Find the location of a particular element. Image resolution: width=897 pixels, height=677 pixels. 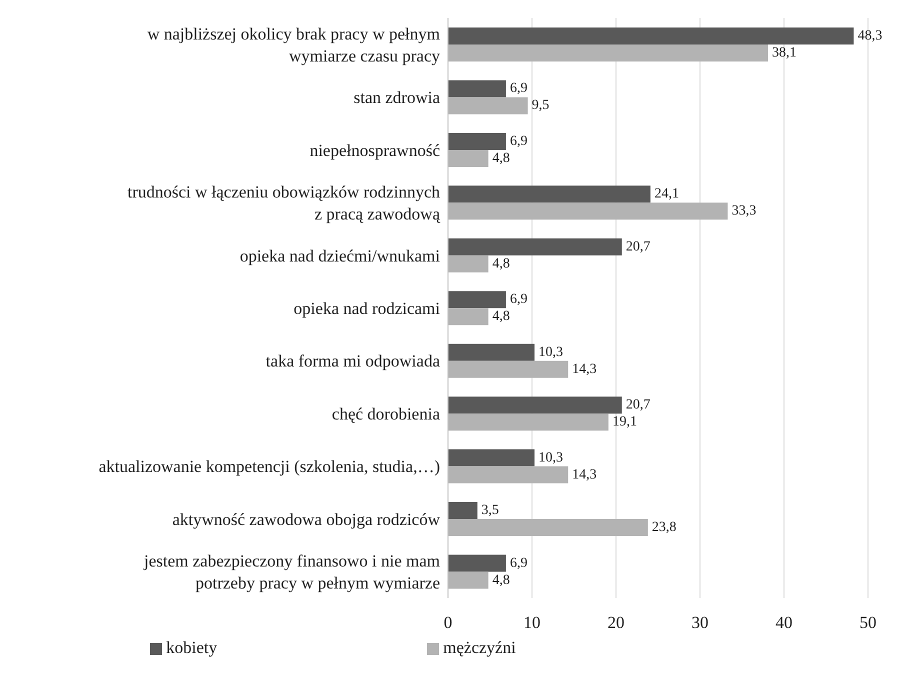

y-tick-label: stan zdrowia is located at coordinates (397, 97).